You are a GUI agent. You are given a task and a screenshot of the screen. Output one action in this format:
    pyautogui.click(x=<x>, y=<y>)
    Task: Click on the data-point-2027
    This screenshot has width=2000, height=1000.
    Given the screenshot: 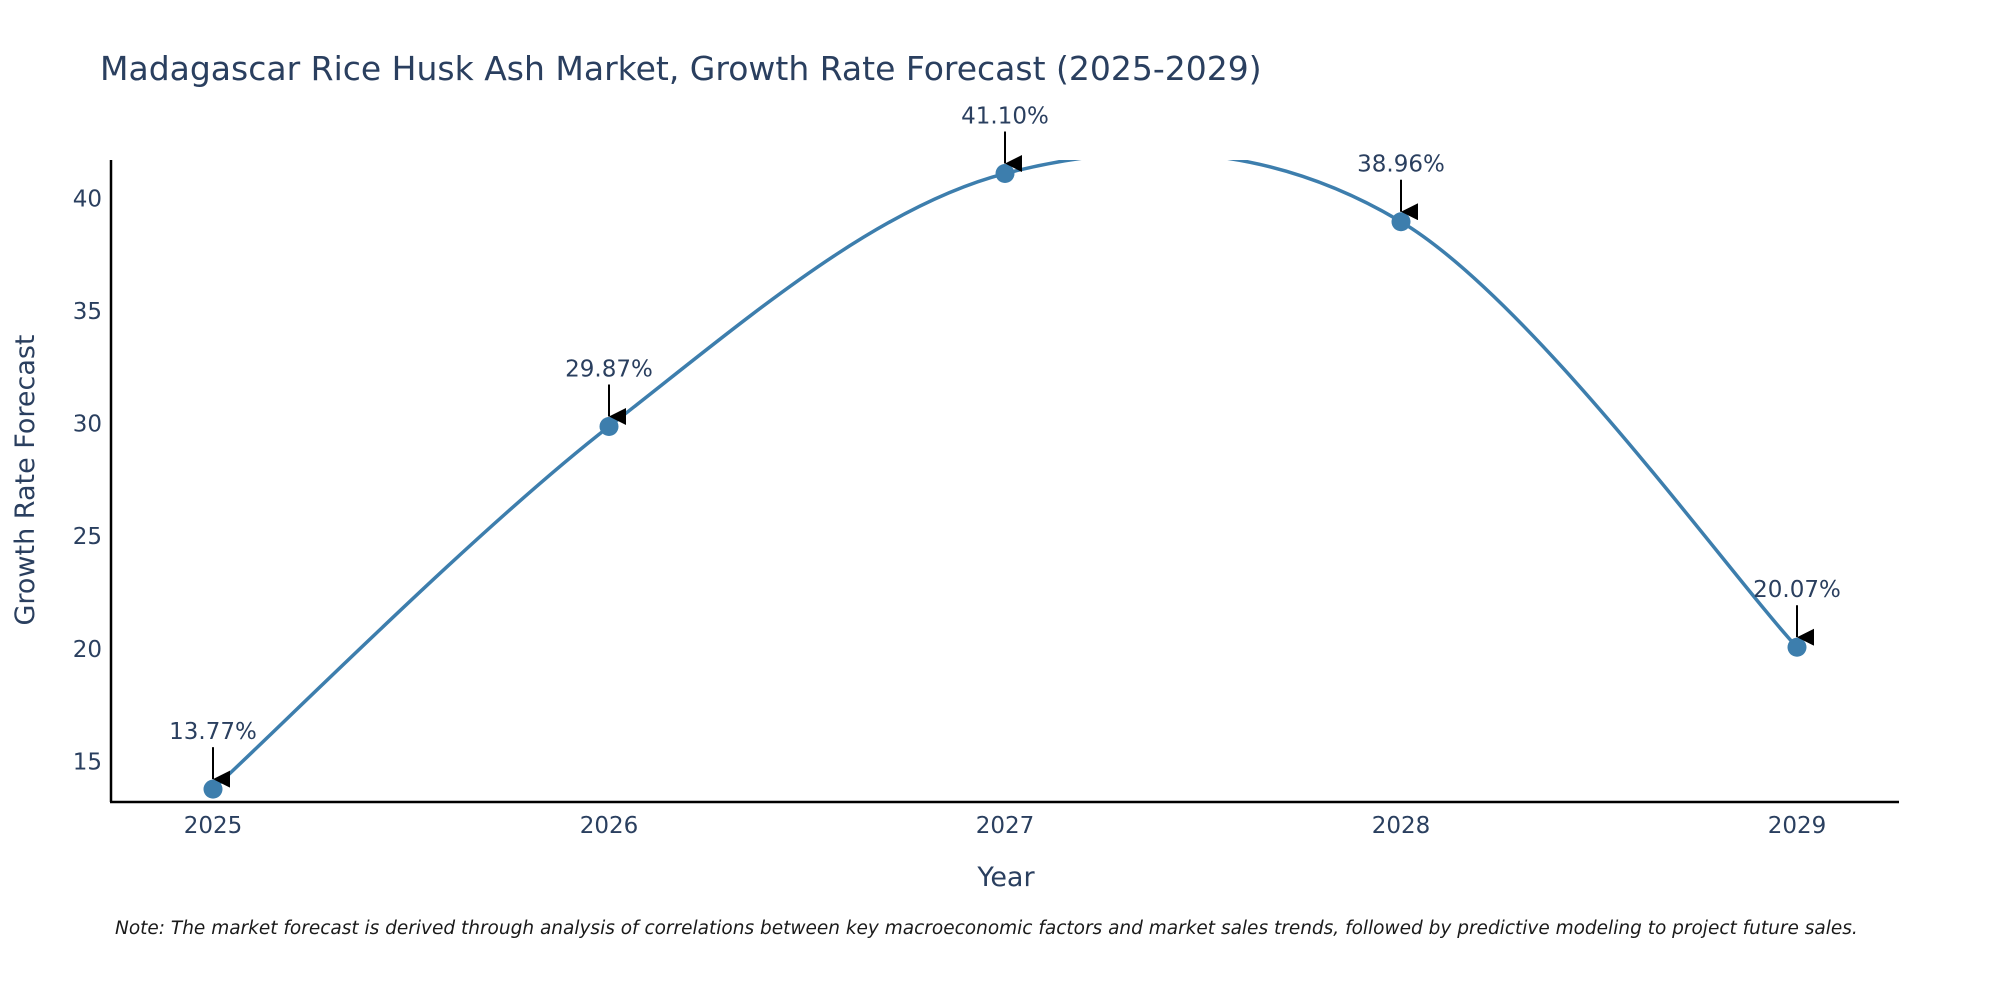 What is the action you would take?
    pyautogui.click(x=1005, y=174)
    